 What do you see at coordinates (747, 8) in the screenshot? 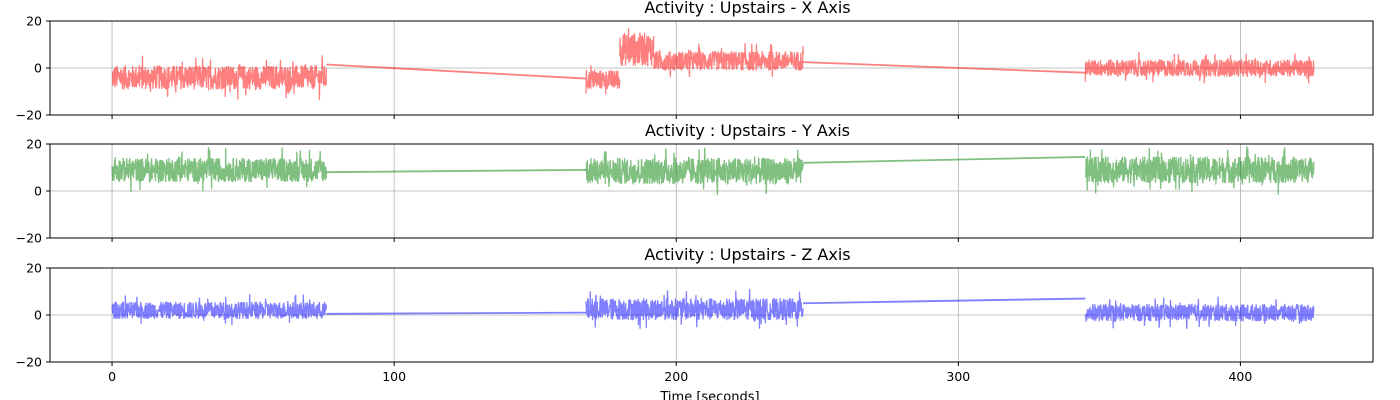
I see `subplot-title: Activity : Upstairs - X Axis` at bounding box center [747, 8].